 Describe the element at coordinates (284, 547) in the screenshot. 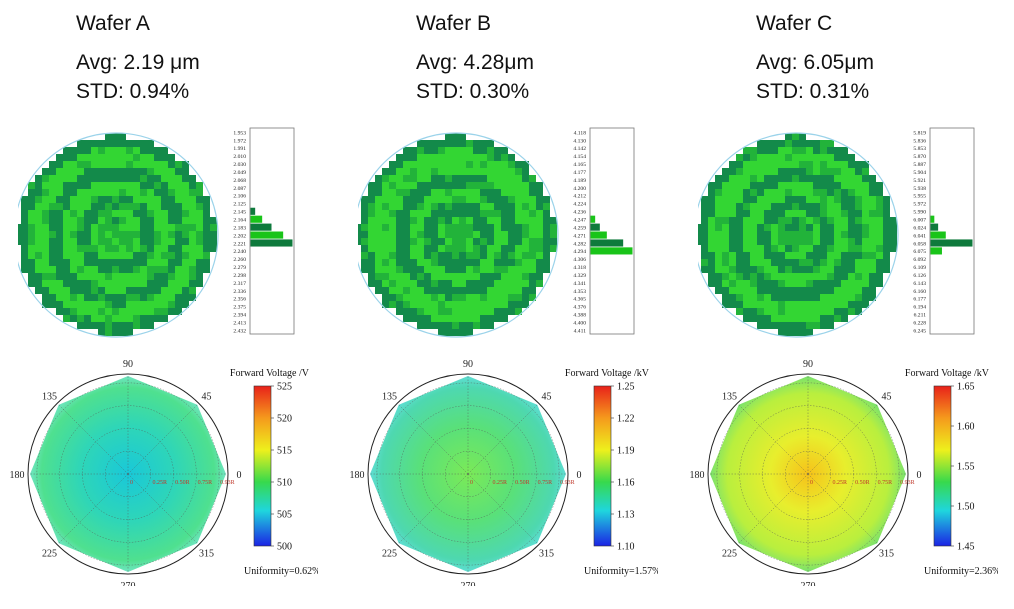

I see `colorbar-tick-label: 500` at that location.